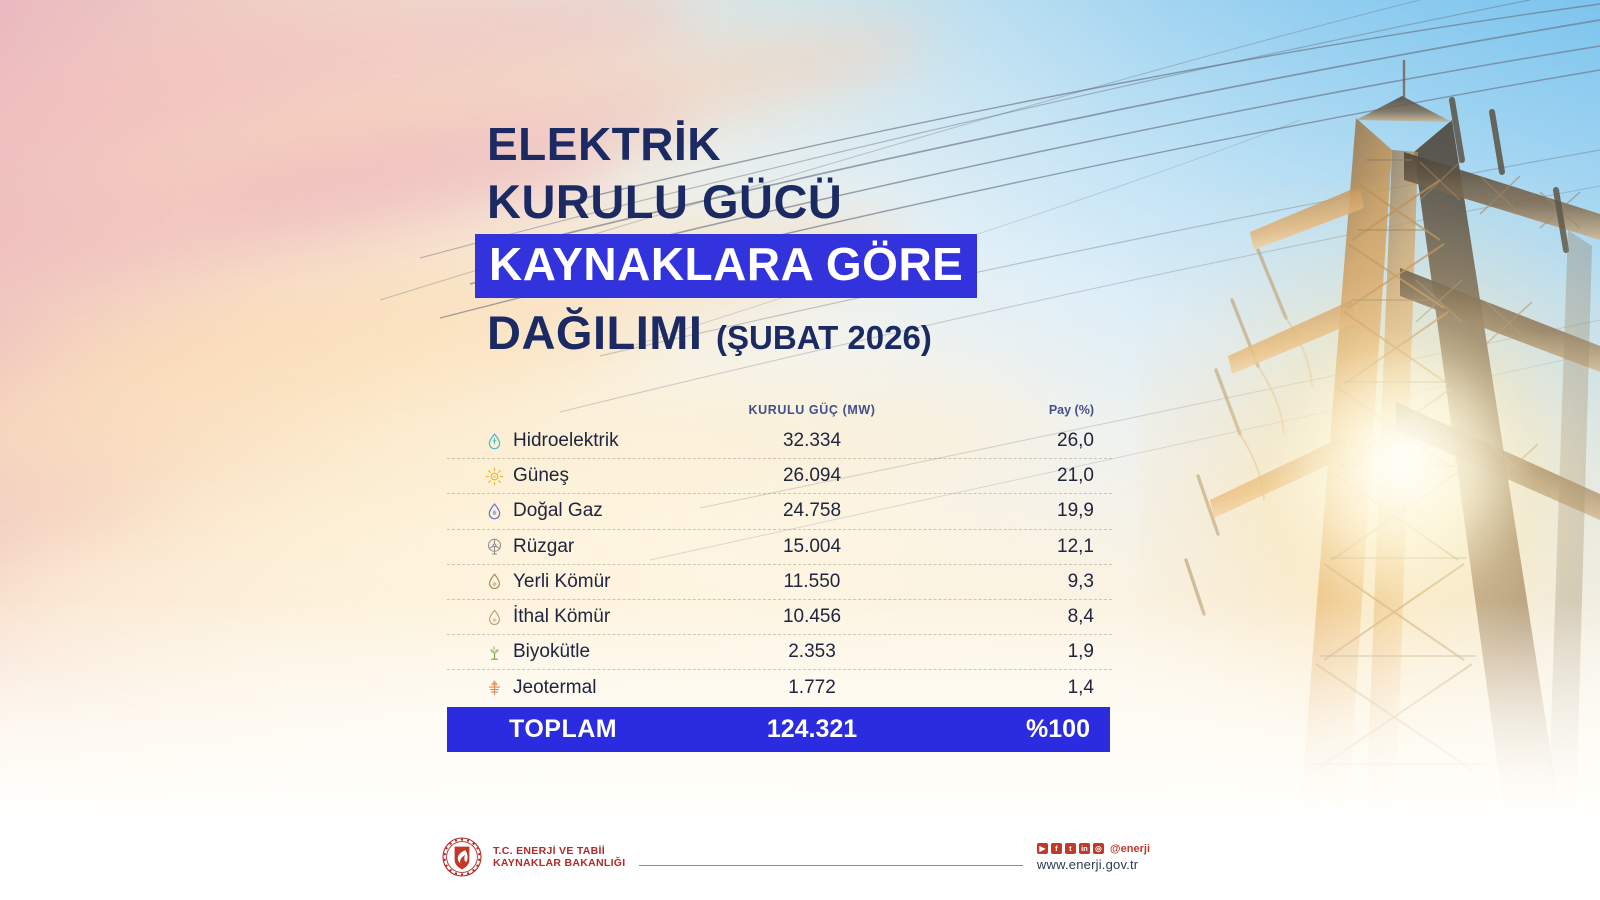 The height and width of the screenshot is (900, 1600). Describe the element at coordinates (1075, 546) in the screenshot. I see `cell-share: 12,1` at that location.